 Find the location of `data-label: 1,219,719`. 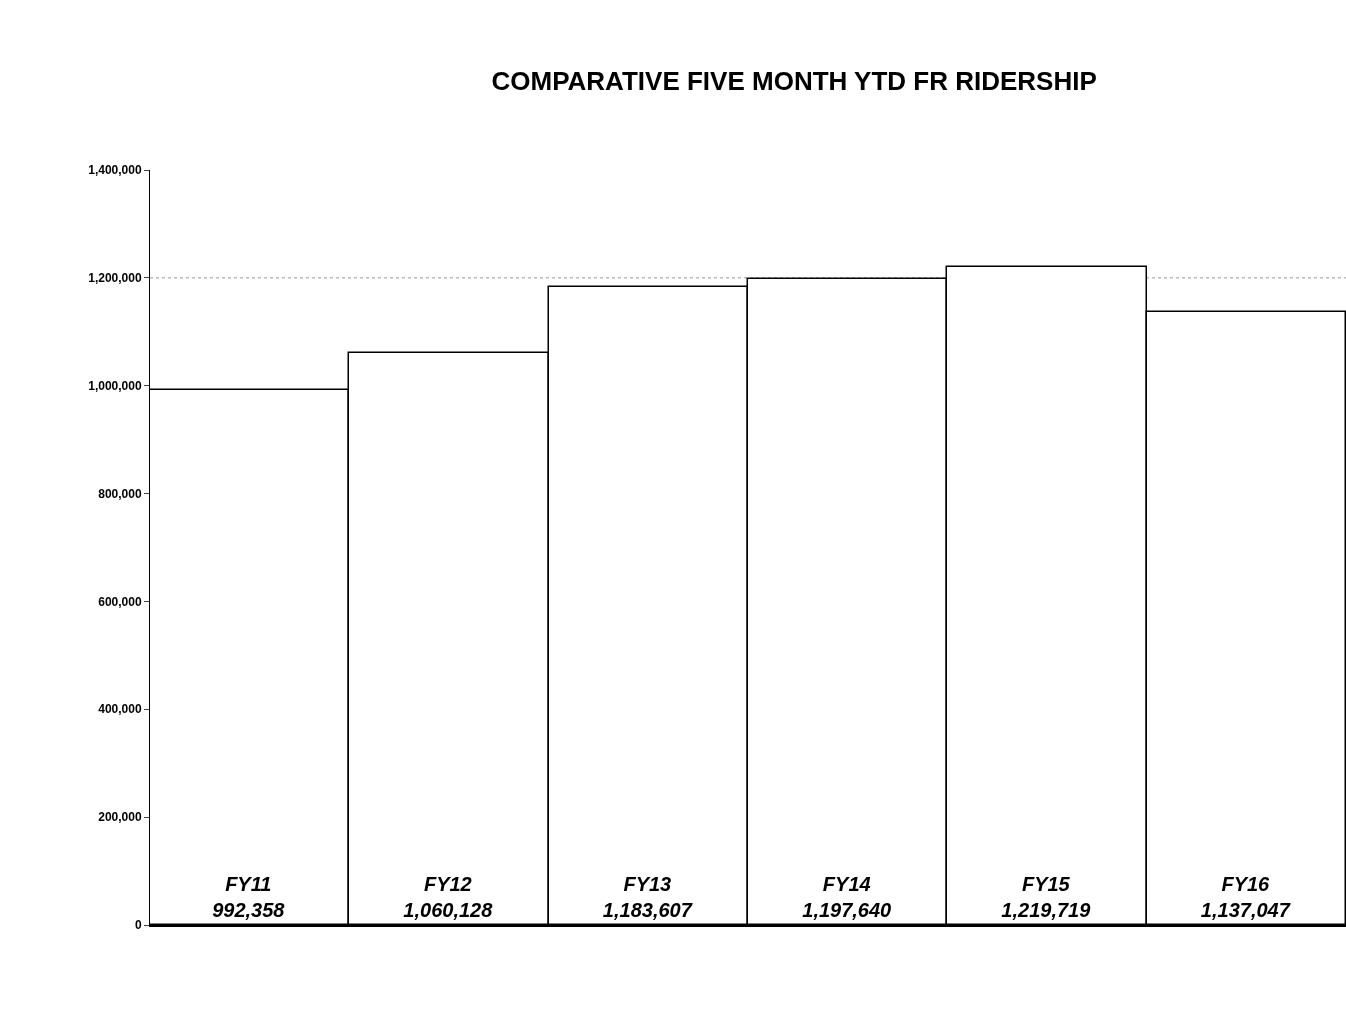

data-label: 1,219,719 is located at coordinates (1046, 910).